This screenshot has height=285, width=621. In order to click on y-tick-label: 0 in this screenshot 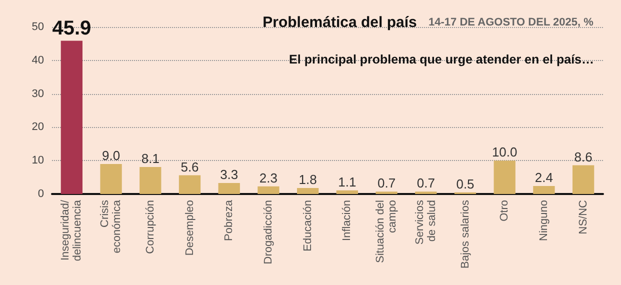, I will do `click(41, 194)`.